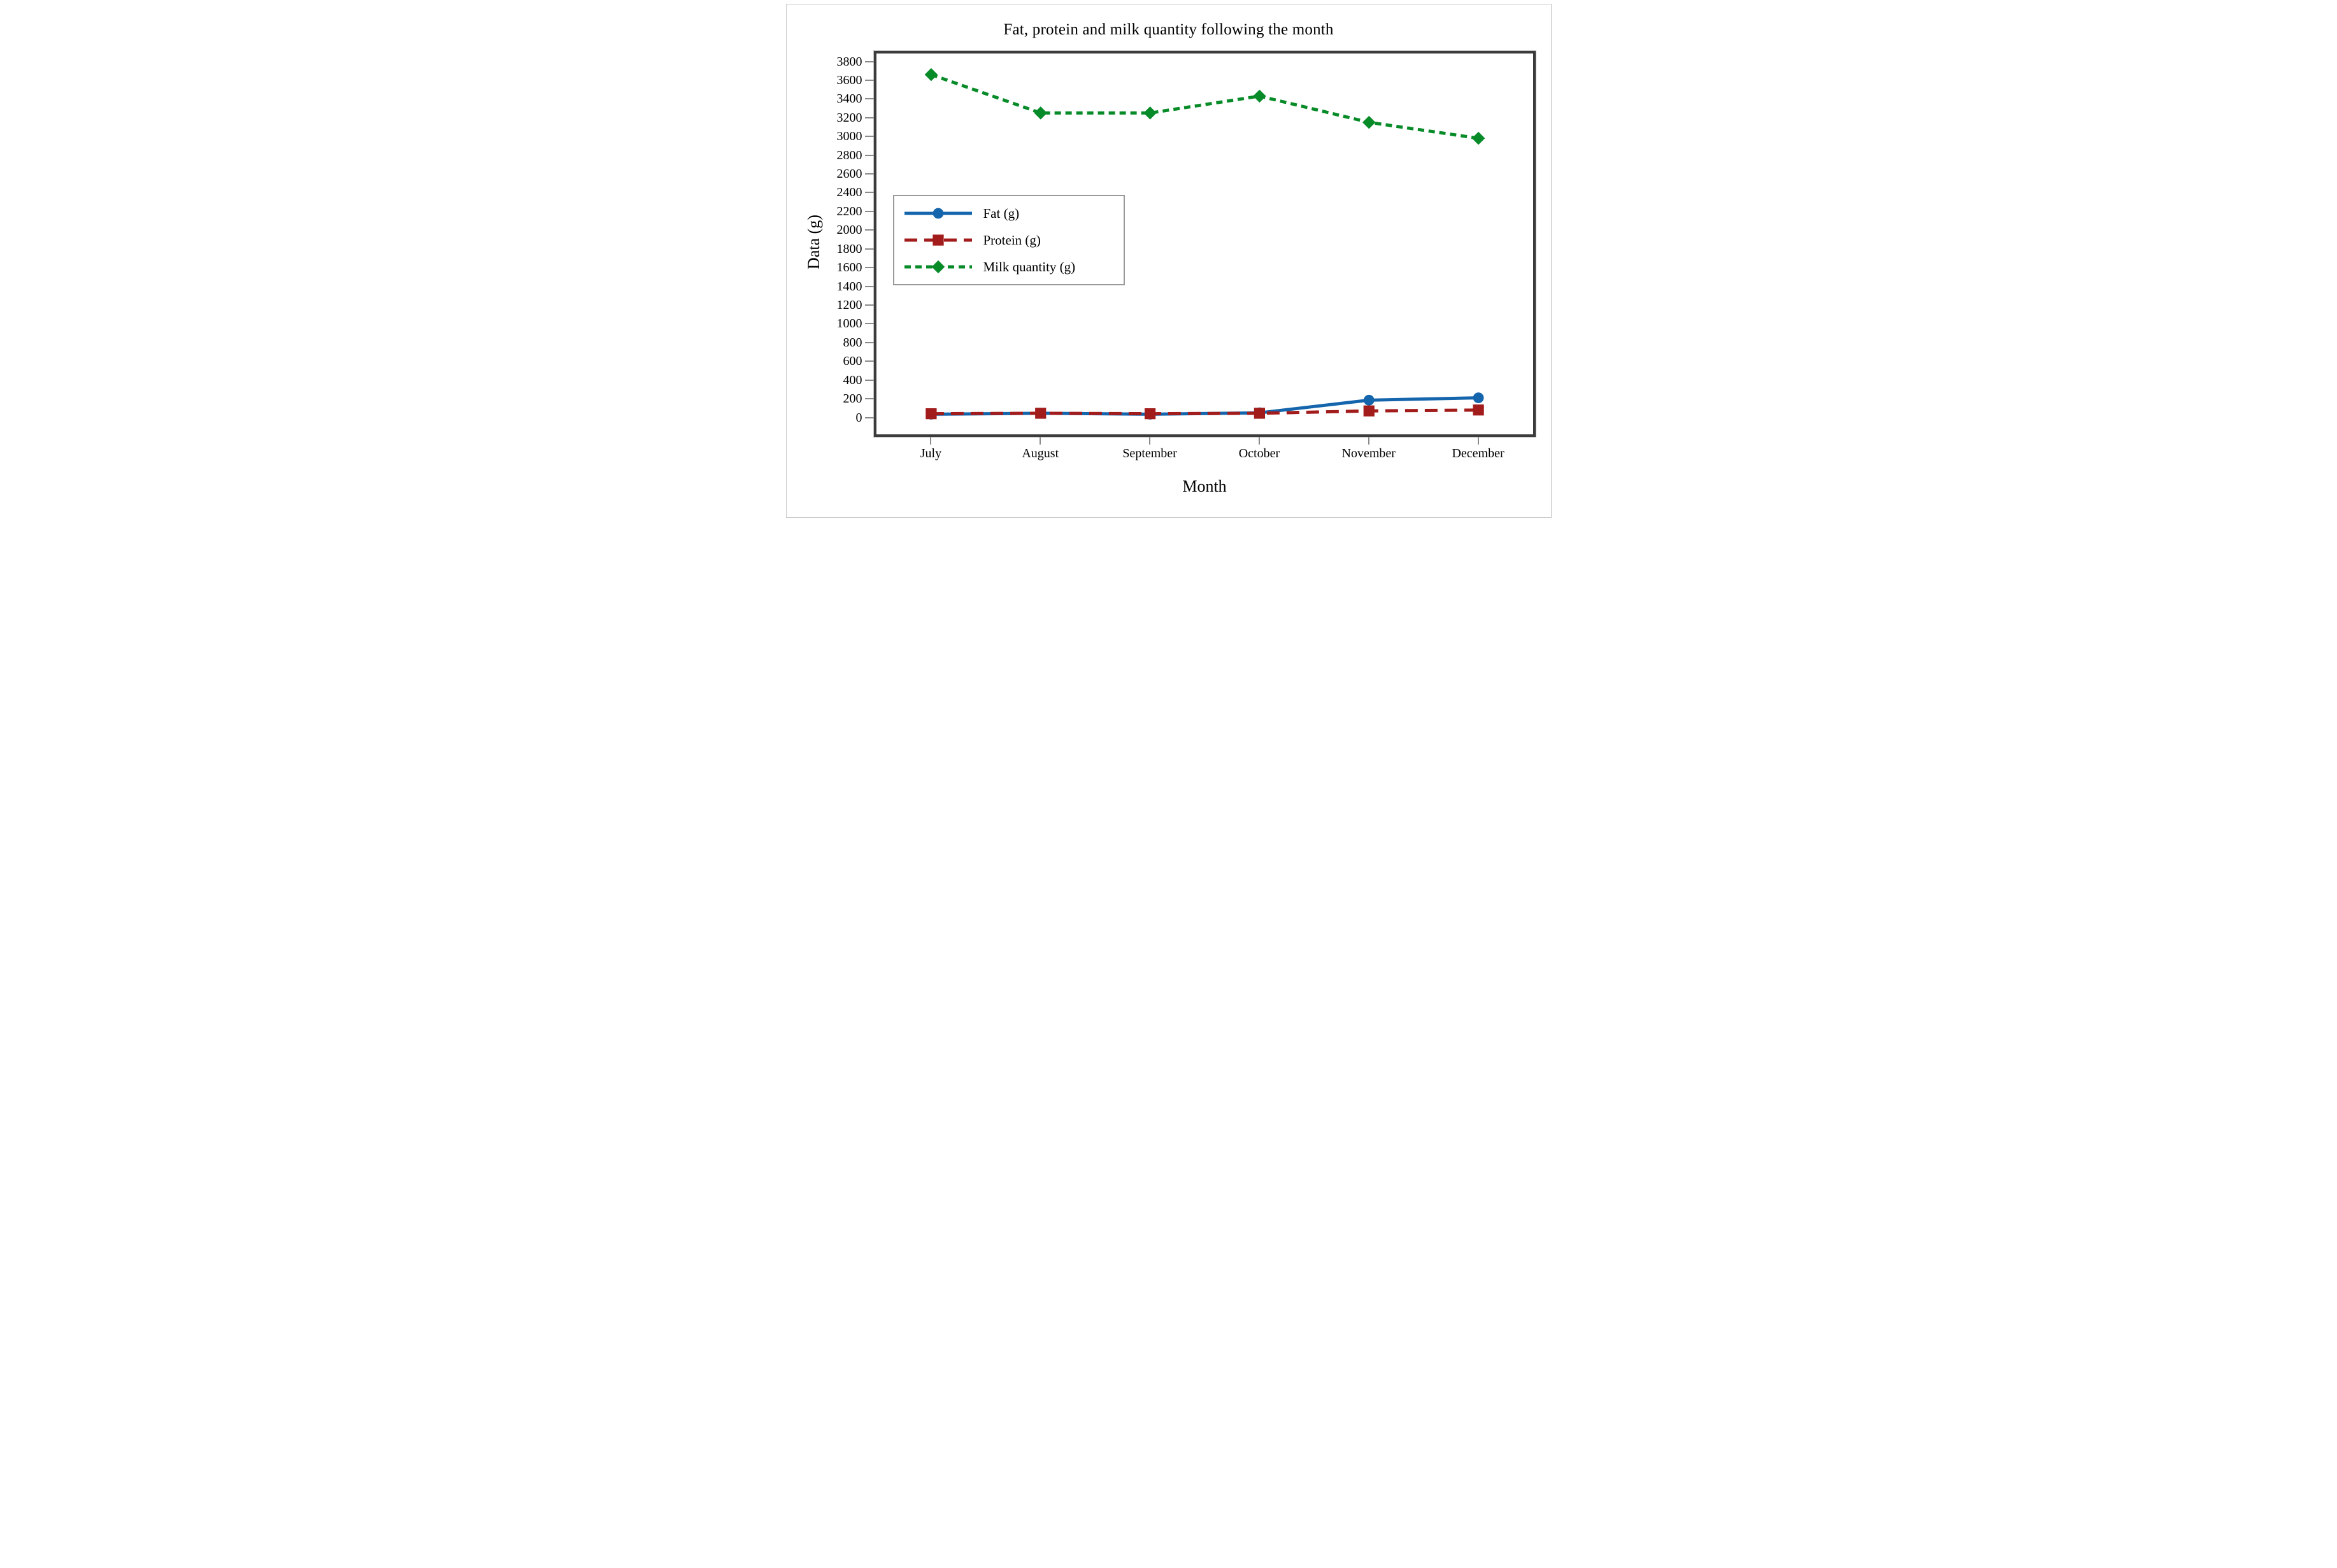 This screenshot has width=2337, height=1568. I want to click on x-tick-label: September, so click(1149, 453).